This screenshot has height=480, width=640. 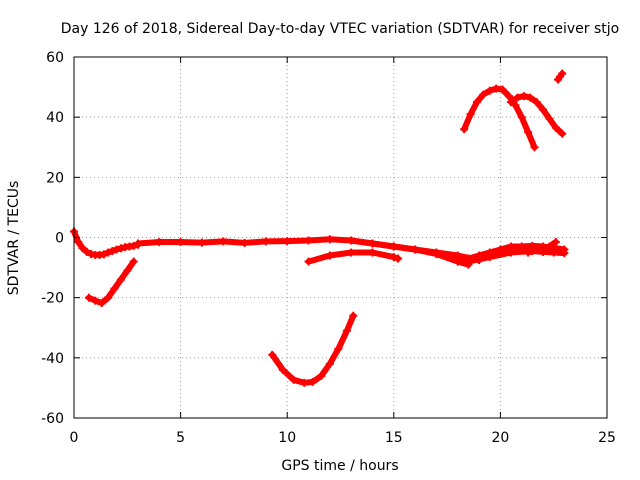 I want to click on y-tick-label: -60, so click(x=52, y=419).